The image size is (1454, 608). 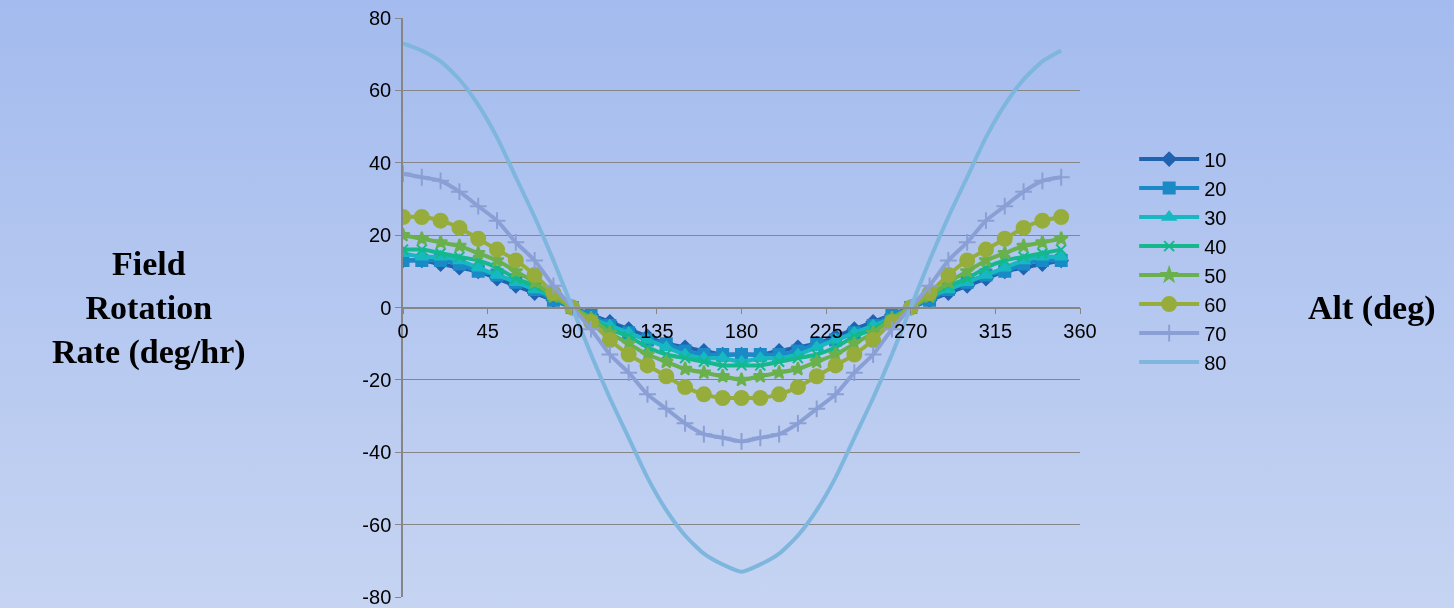 What do you see at coordinates (572, 331) in the screenshot?
I see `x-tick-label: 90` at bounding box center [572, 331].